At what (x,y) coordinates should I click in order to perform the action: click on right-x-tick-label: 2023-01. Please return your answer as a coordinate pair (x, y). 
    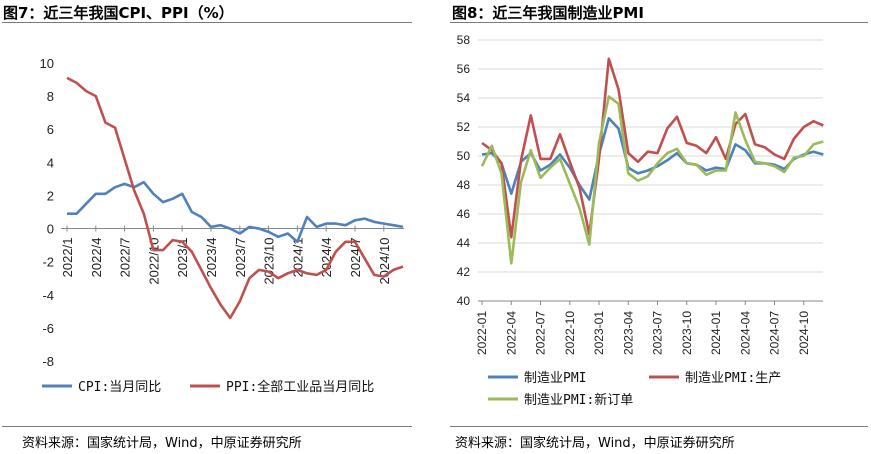
    Looking at the image, I should click on (599, 333).